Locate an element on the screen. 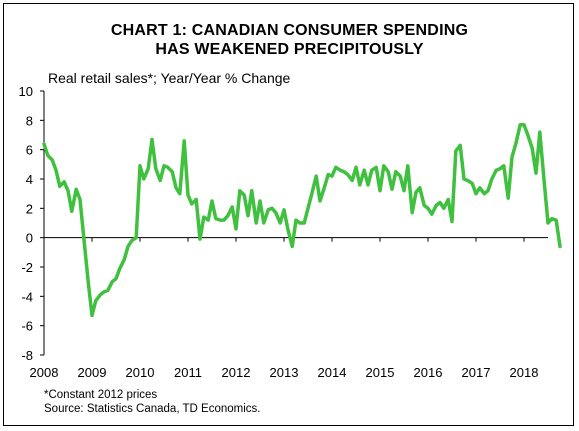 The height and width of the screenshot is (431, 579). x-tick-label: 2013 is located at coordinates (284, 372).